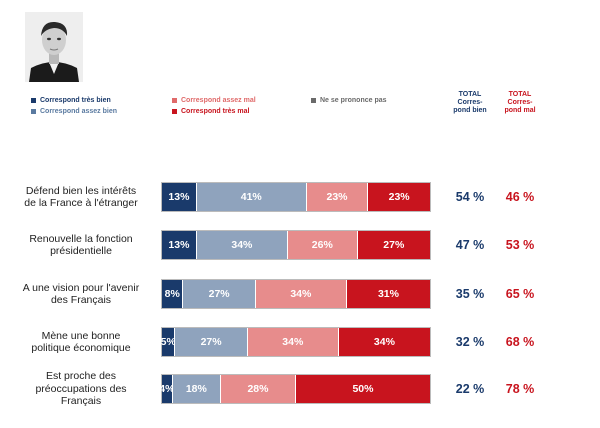  I want to click on category-label-line: Mène une bonne, so click(81, 335).